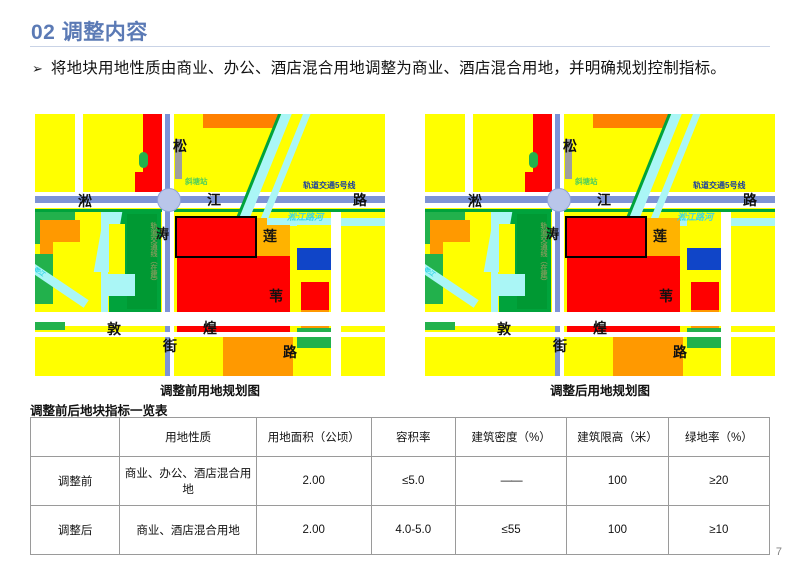  Describe the element at coordinates (75, 481) in the screenshot. I see `row-label-before: 调整前` at that location.